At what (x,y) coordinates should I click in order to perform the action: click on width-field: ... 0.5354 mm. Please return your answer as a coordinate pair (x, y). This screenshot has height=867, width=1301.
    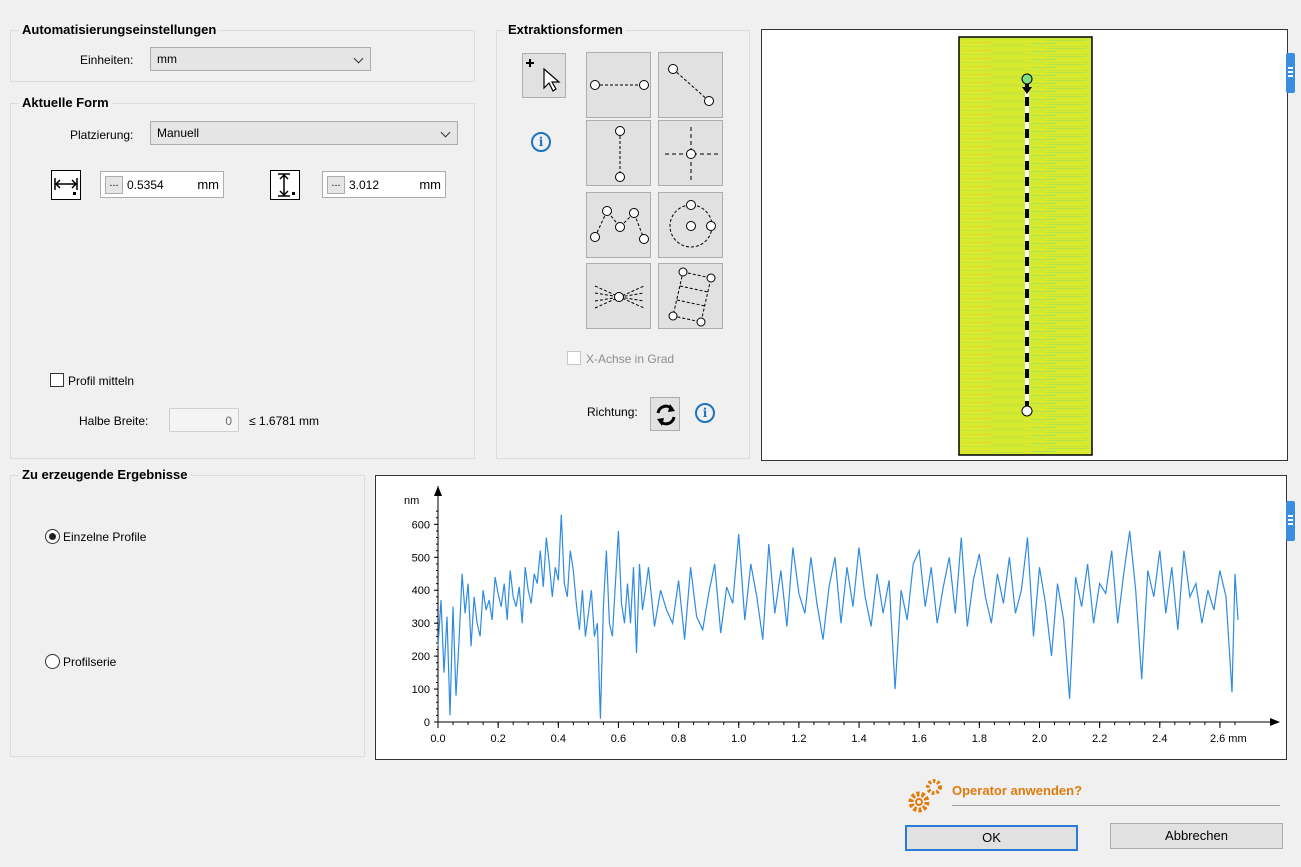
    Looking at the image, I should click on (162, 184).